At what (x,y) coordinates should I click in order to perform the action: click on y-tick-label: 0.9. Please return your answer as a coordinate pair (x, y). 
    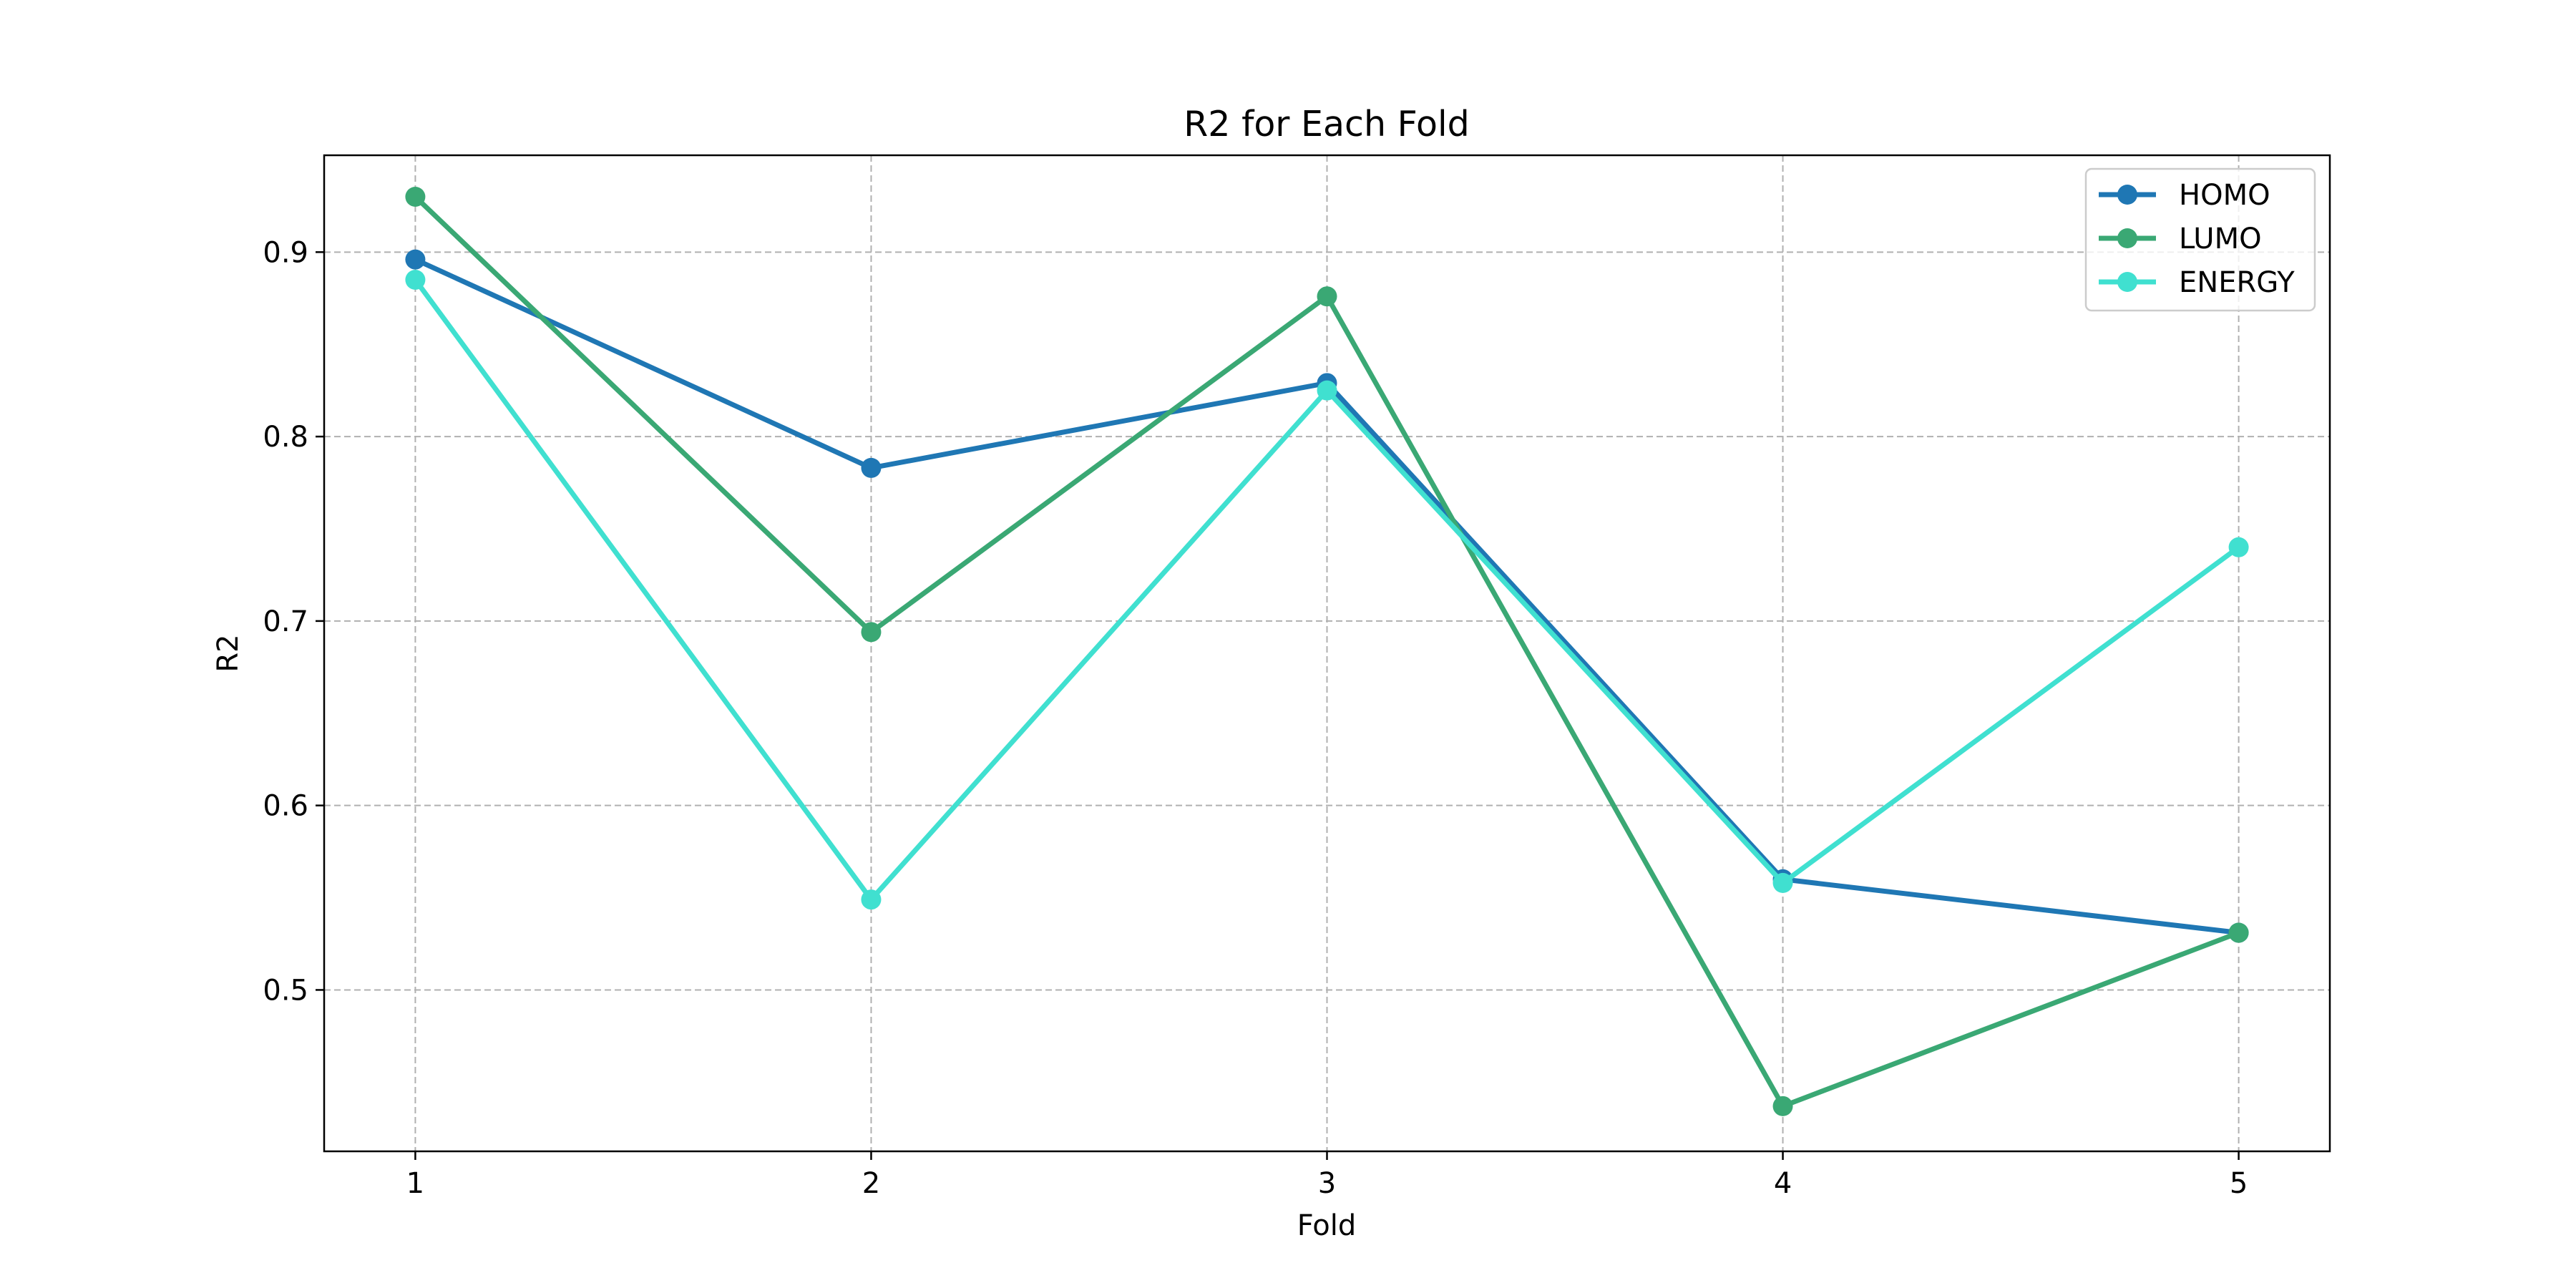
    Looking at the image, I should click on (285, 252).